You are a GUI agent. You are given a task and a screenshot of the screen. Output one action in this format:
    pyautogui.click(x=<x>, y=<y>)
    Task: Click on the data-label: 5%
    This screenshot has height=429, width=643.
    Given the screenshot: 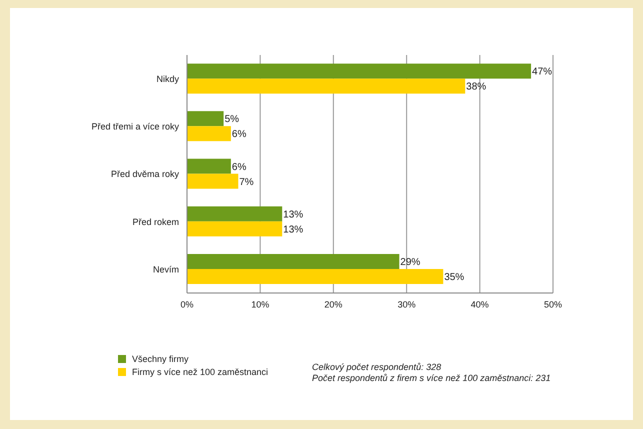 What is the action you would take?
    pyautogui.click(x=232, y=120)
    